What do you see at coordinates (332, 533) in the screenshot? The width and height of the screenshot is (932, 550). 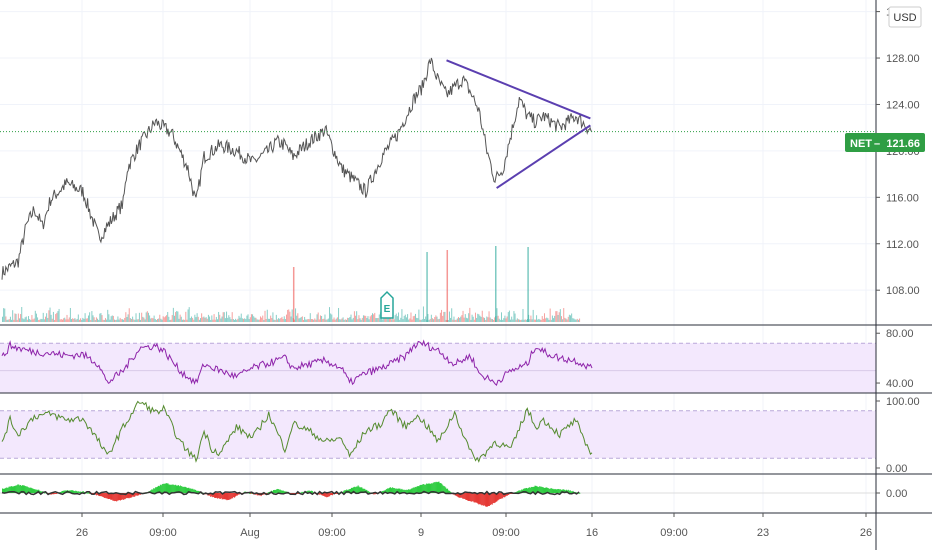 I see `x-label: 09:00` at bounding box center [332, 533].